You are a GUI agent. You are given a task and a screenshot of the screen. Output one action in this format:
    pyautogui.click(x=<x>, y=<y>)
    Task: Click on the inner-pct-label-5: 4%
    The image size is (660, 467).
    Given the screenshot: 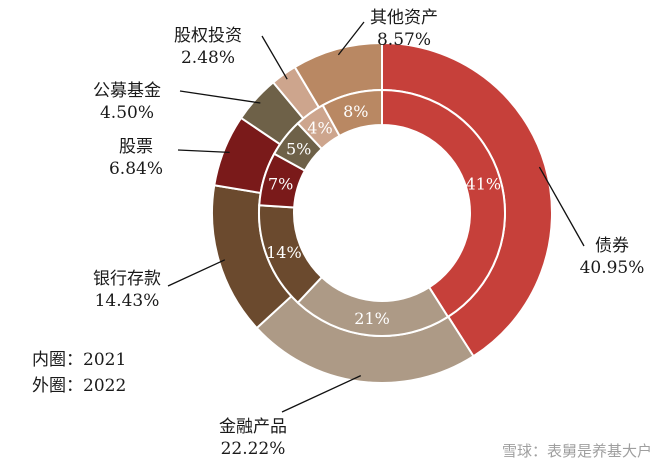 What is the action you would take?
    pyautogui.click(x=319, y=128)
    